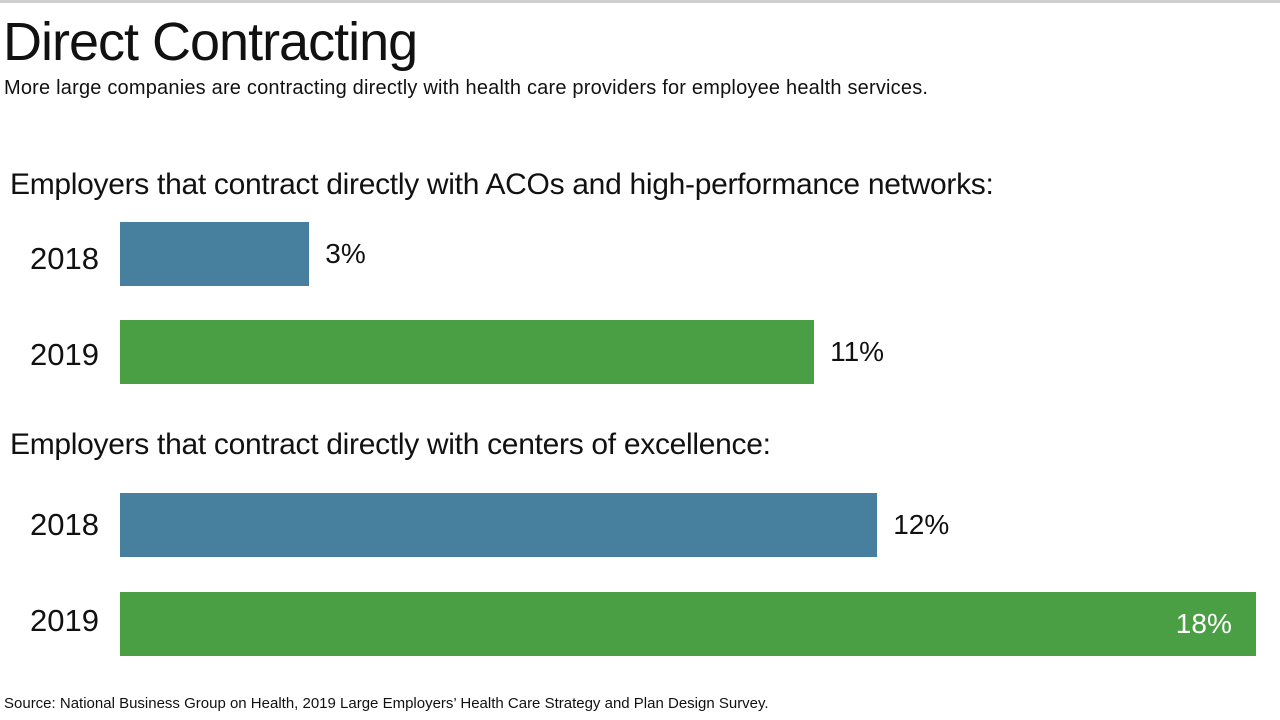 The width and height of the screenshot is (1280, 720). Describe the element at coordinates (857, 351) in the screenshot. I see `value-label: 11%` at that location.